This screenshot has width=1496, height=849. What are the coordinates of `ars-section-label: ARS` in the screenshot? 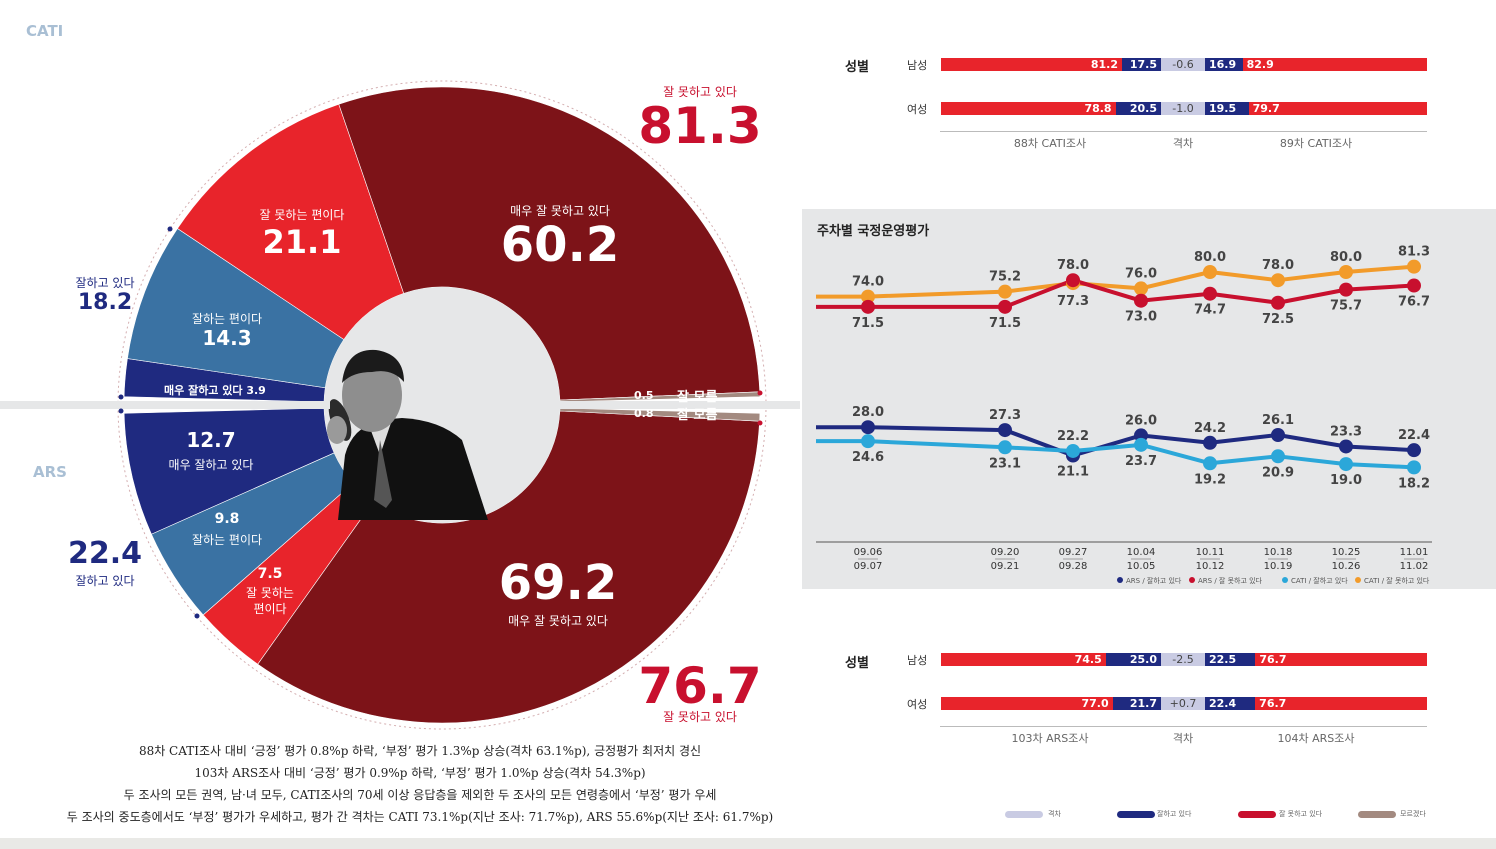 It's located at (50, 472).